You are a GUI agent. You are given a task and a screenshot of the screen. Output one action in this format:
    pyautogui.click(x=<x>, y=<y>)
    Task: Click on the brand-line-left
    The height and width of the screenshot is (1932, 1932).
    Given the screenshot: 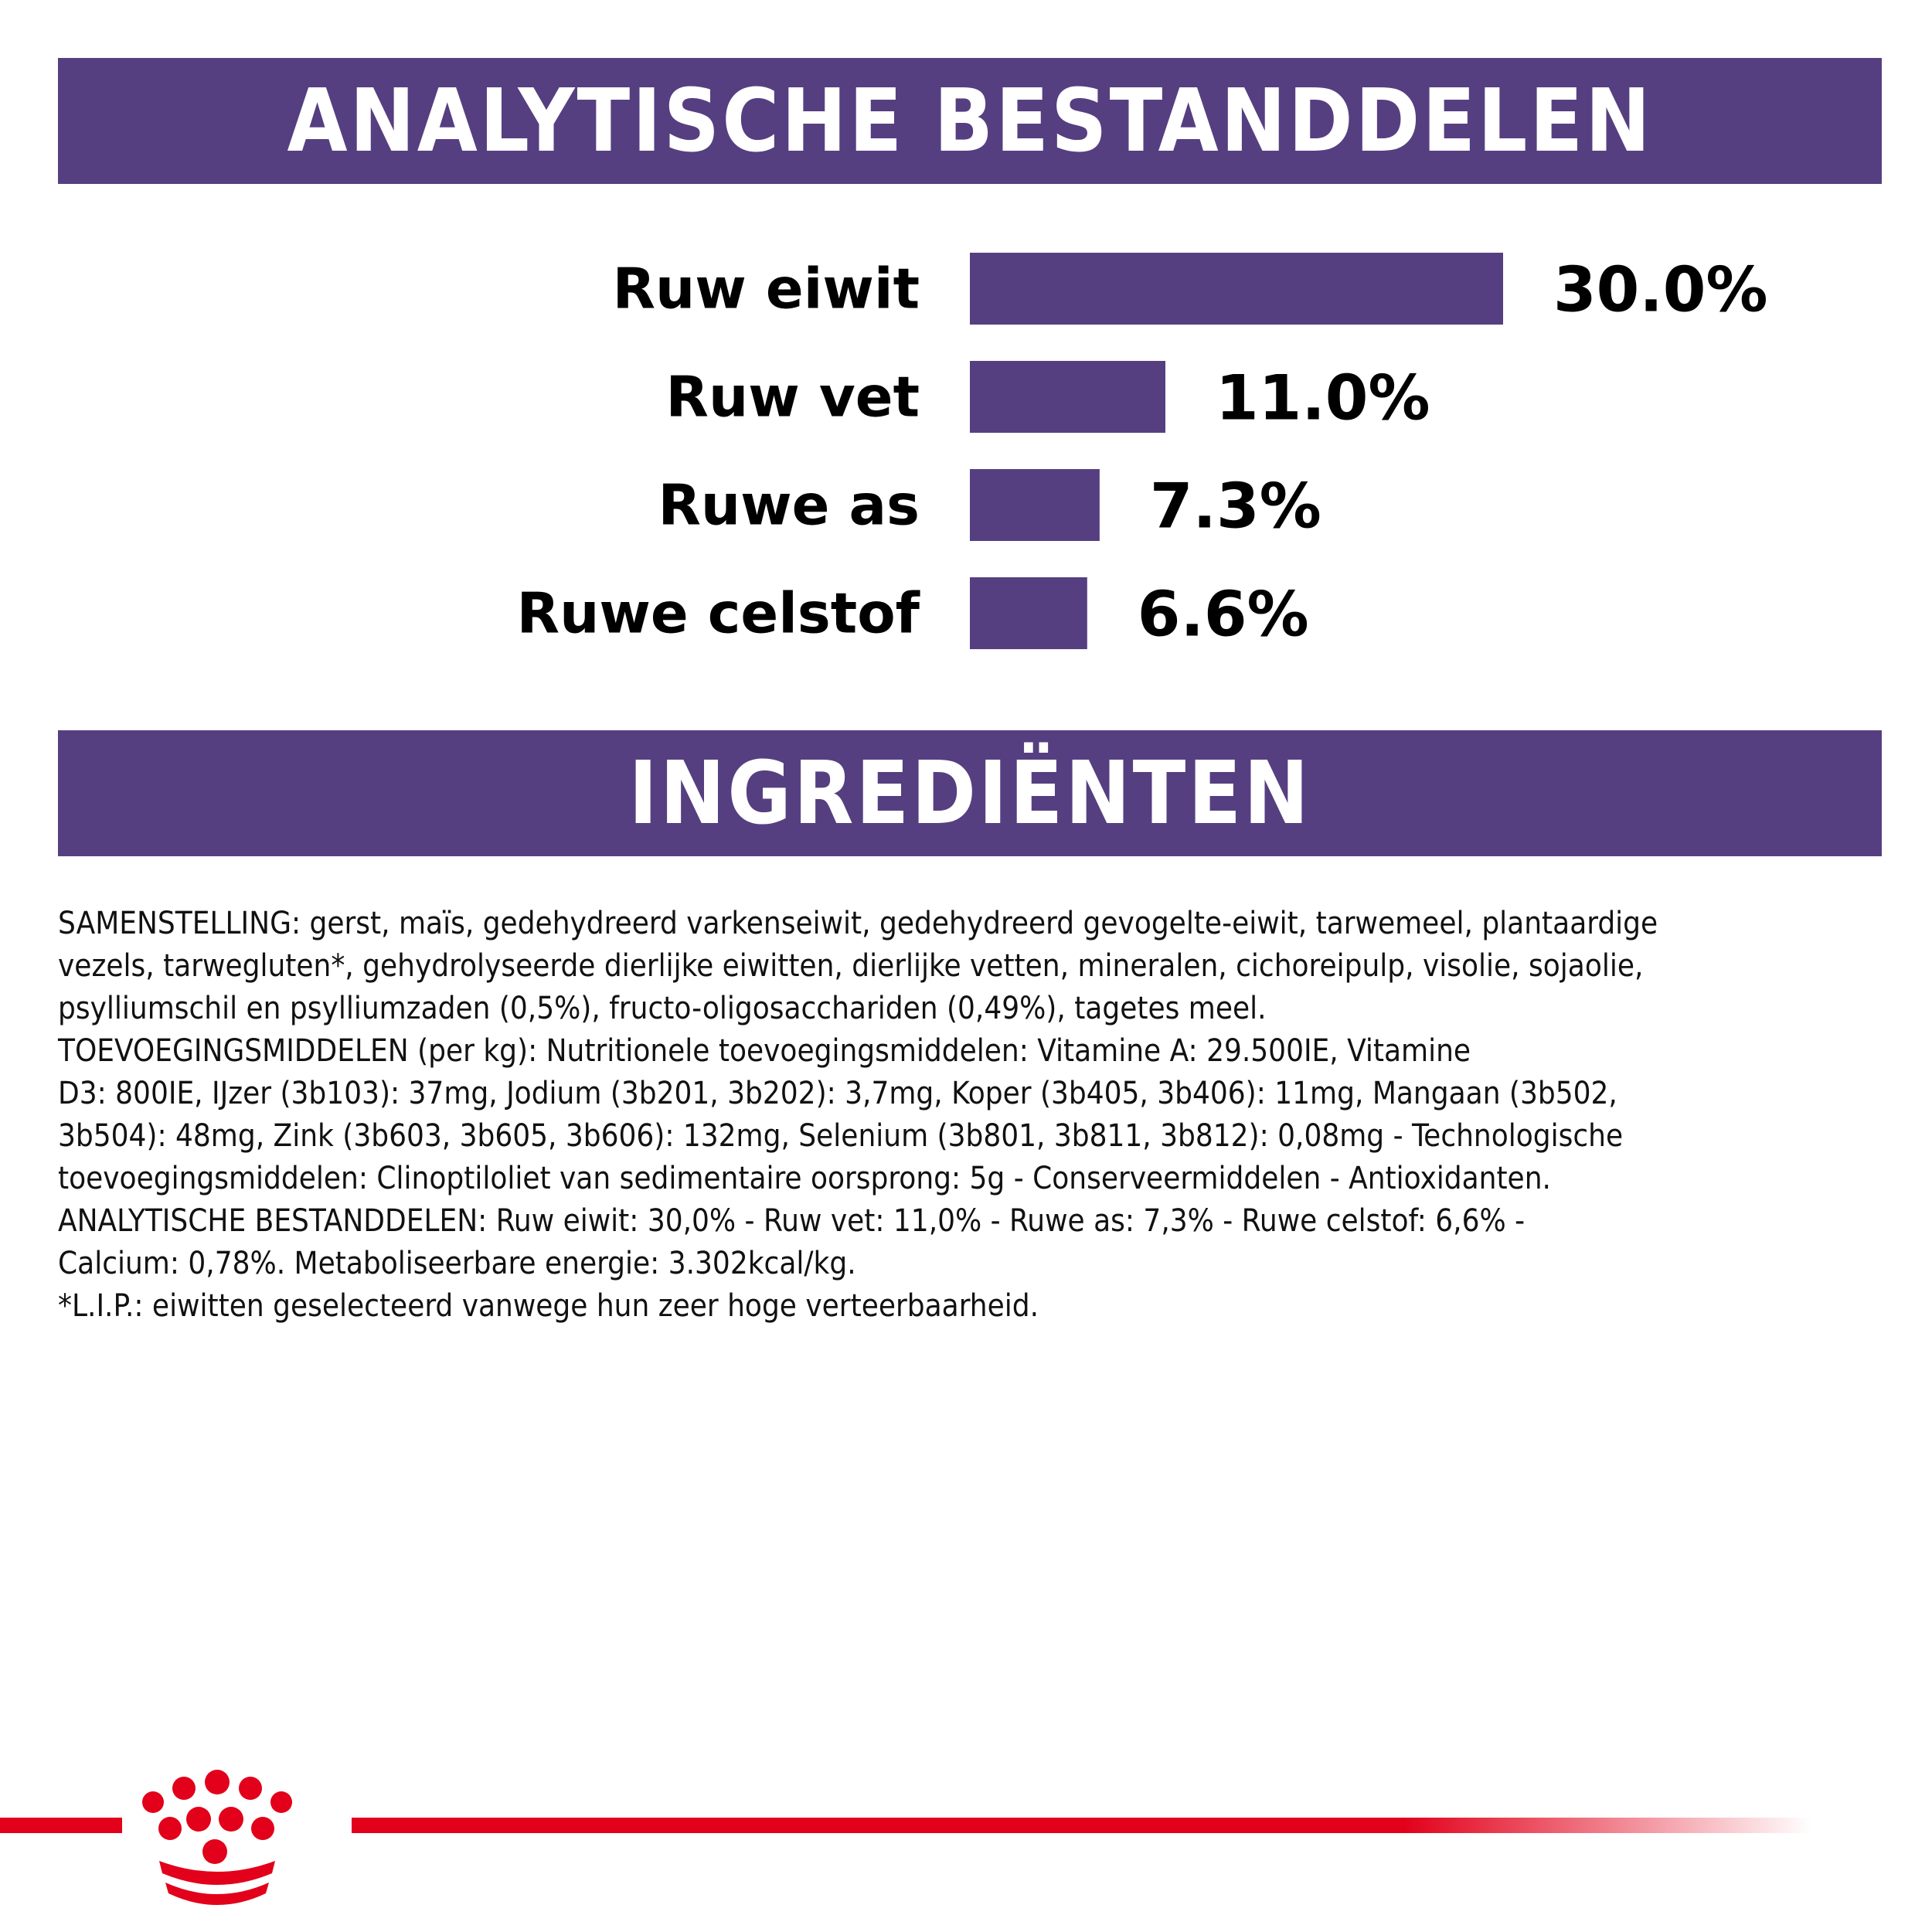 What is the action you would take?
    pyautogui.click(x=61, y=1826)
    